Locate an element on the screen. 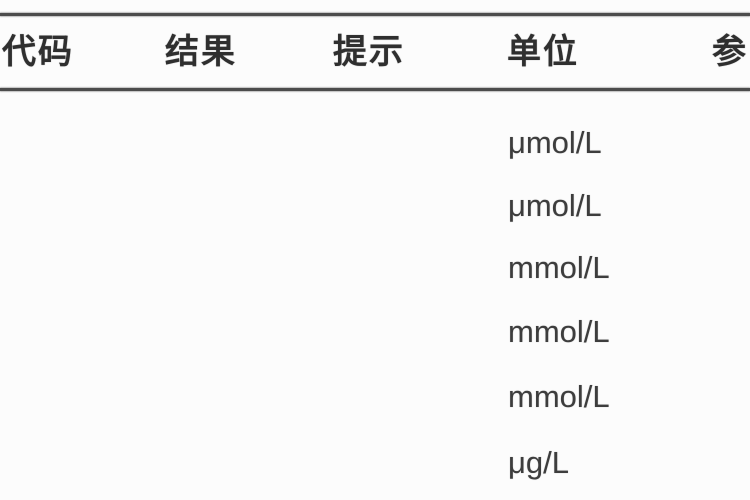 This screenshot has height=500, width=750. table-top-rule is located at coordinates (375, 14).